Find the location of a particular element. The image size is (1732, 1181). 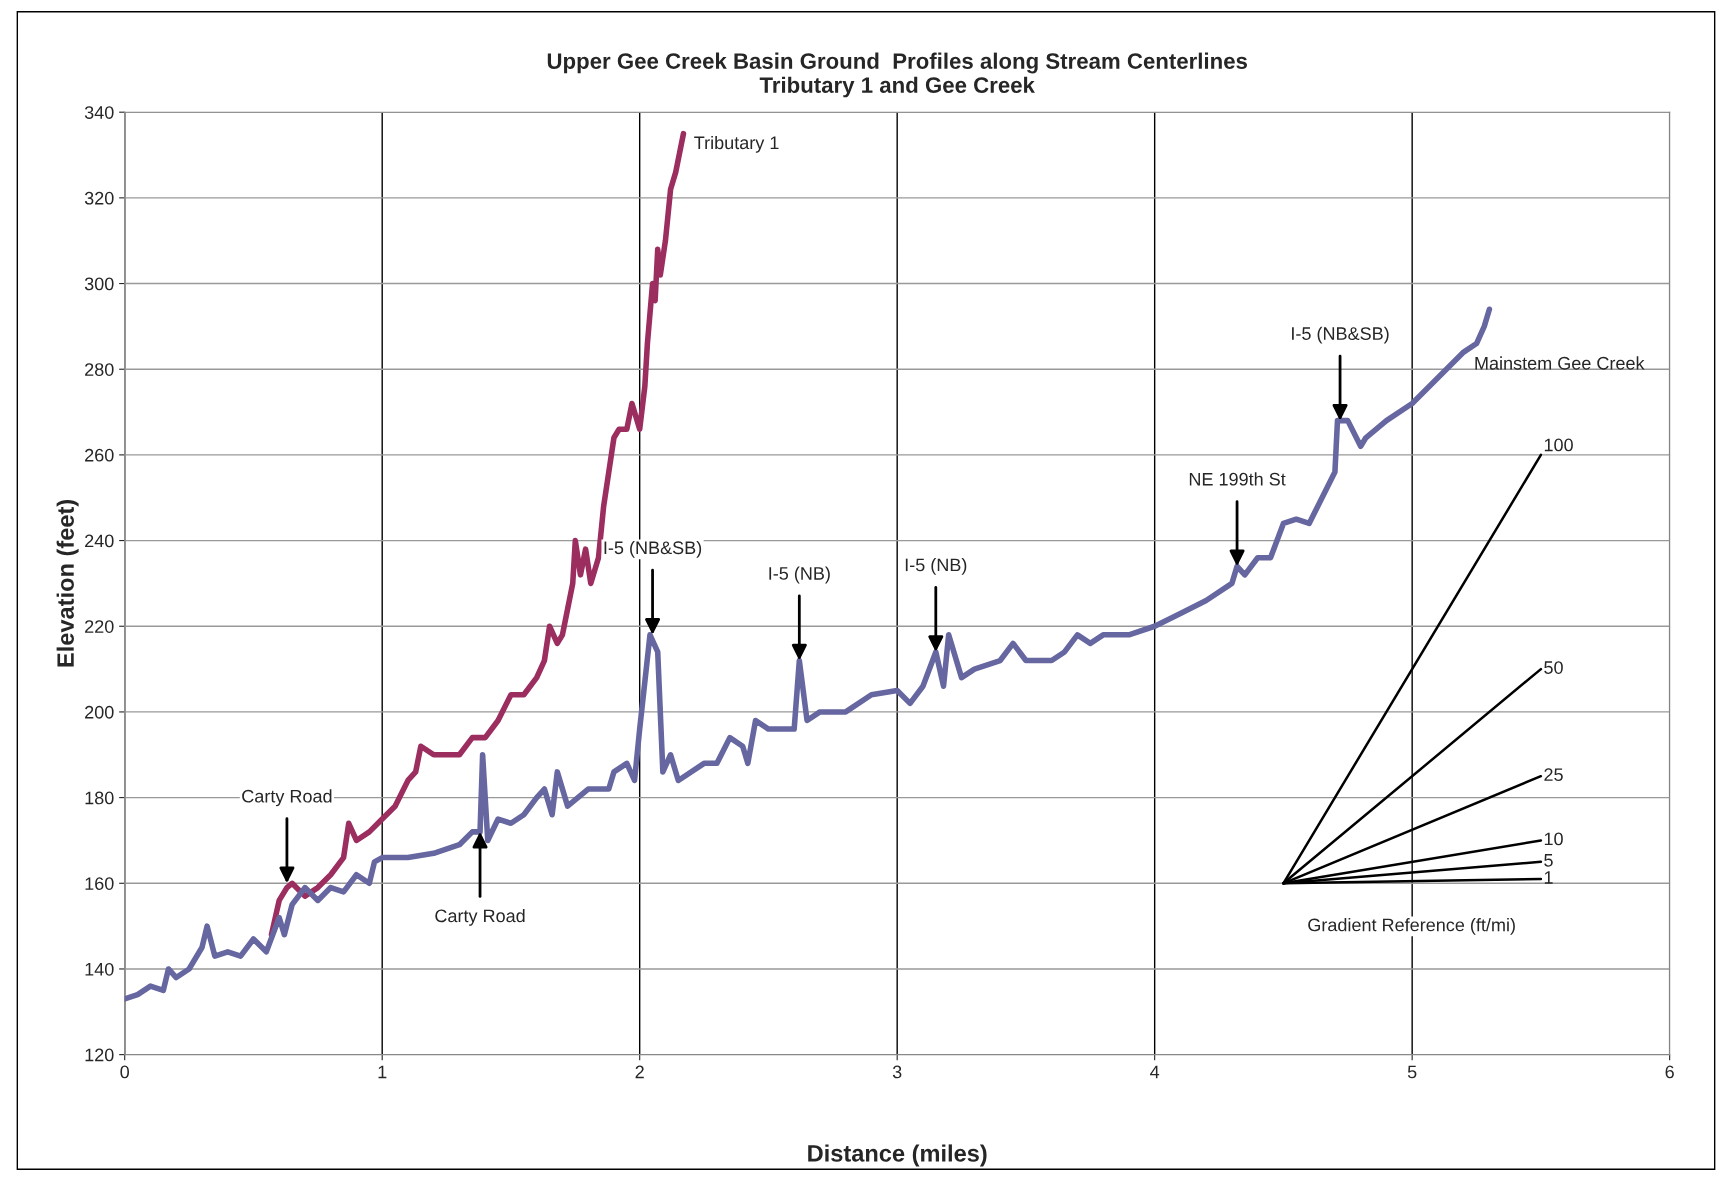

y-tick-label: 180 is located at coordinates (99, 798).